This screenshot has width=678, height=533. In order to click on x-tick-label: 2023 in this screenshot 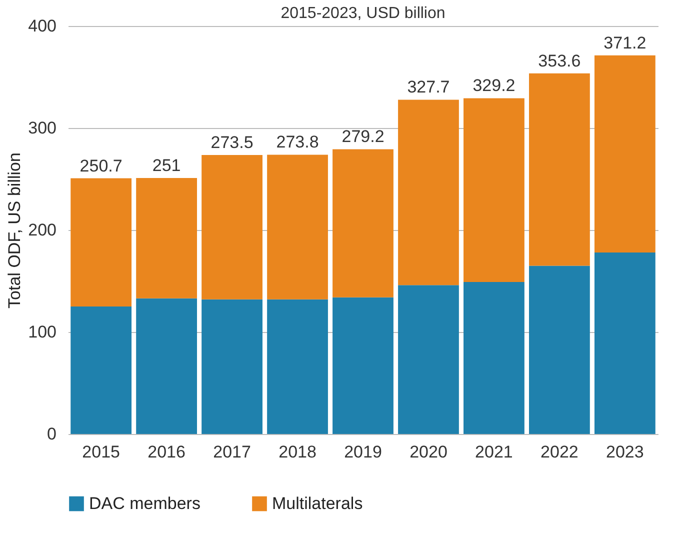, I will do `click(625, 452)`.